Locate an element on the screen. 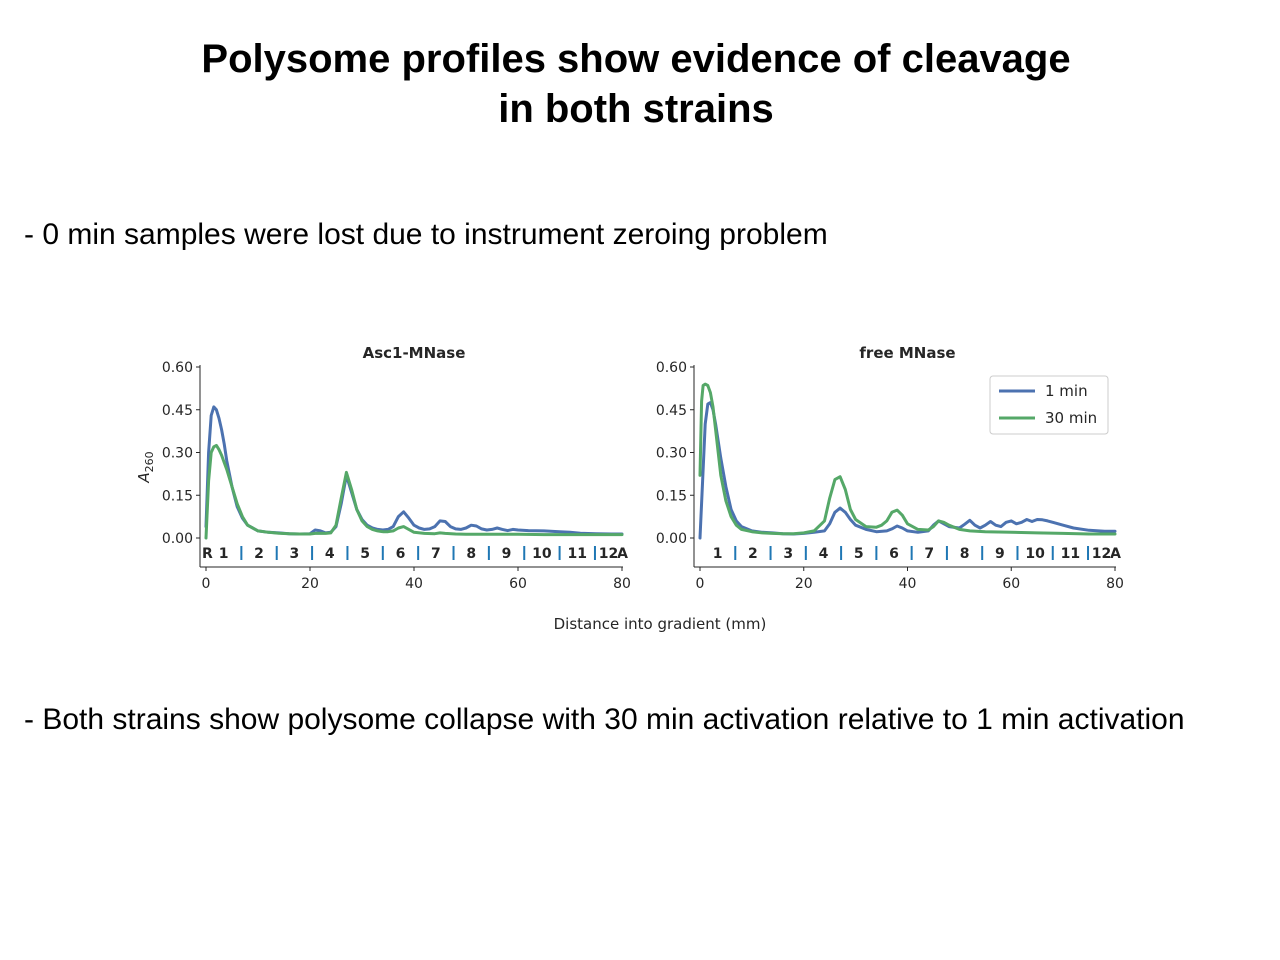 The height and width of the screenshot is (960, 1280). slide-title-line-2: in both strains is located at coordinates (636, 109).